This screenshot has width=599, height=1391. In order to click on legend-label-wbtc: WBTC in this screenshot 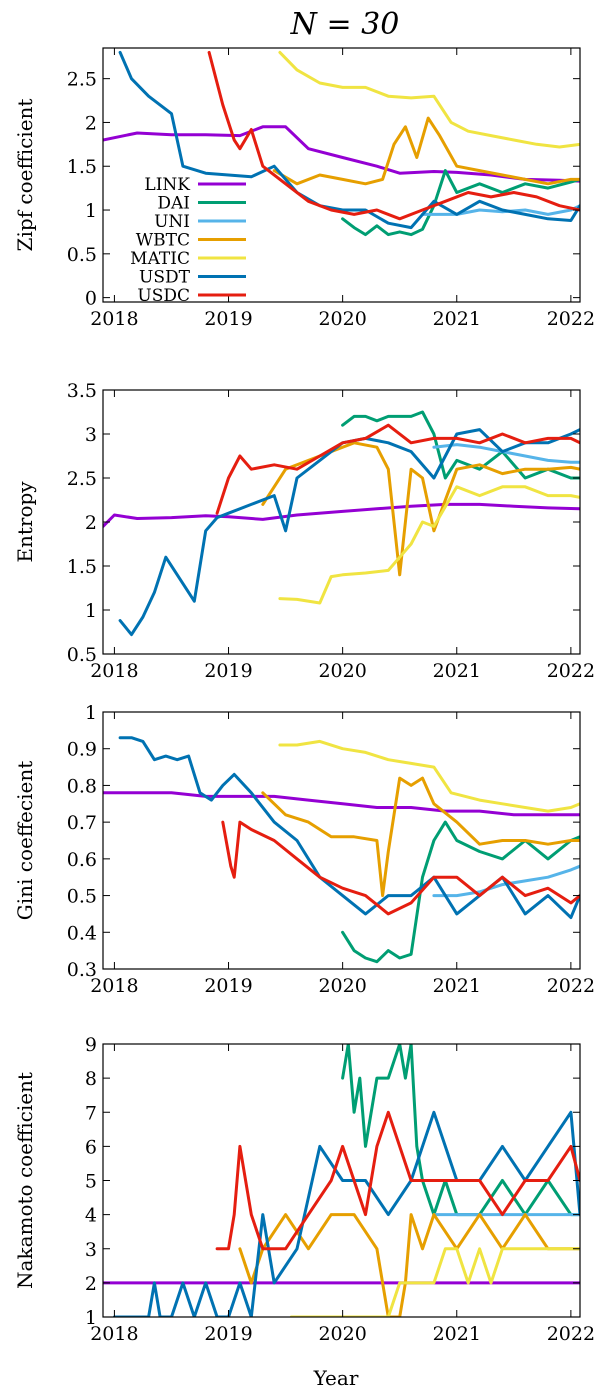, I will do `click(163, 241)`.